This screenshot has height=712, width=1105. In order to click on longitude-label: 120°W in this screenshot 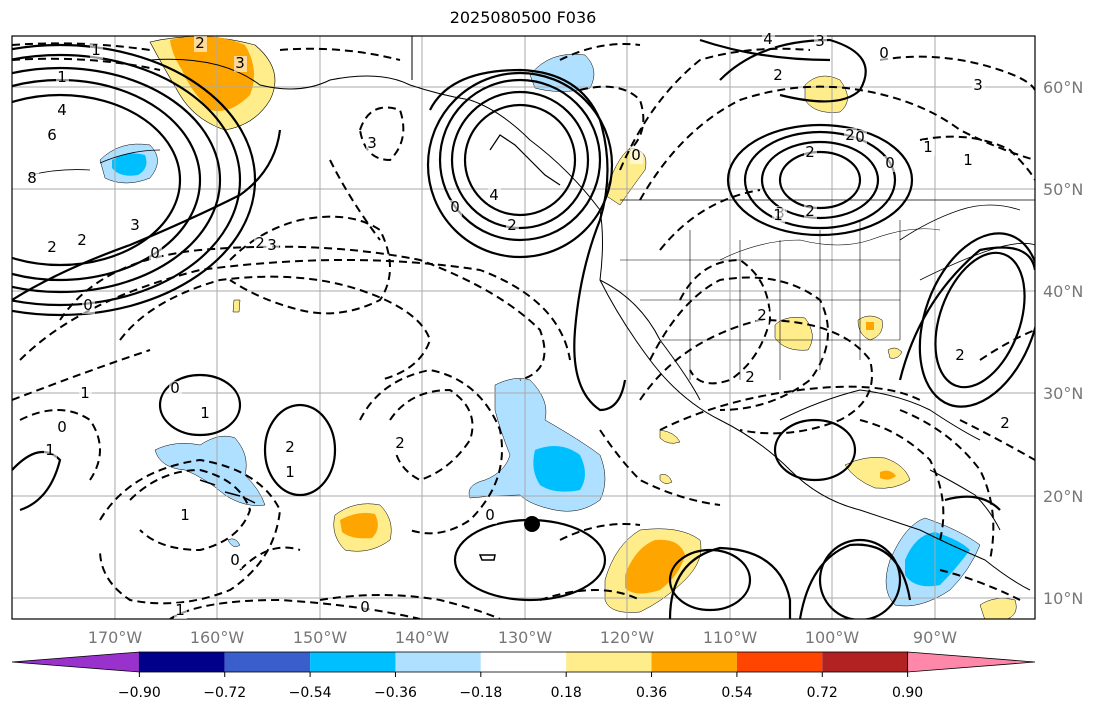, I will do `click(627, 637)`.